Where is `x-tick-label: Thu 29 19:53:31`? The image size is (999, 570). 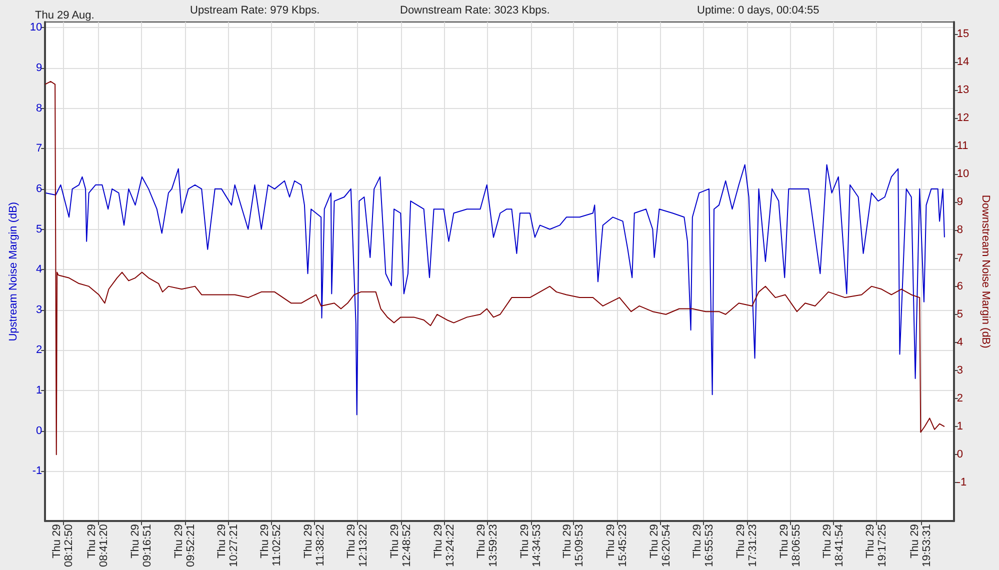 x-tick-label: Thu 29 19:53:31 is located at coordinates (920, 546).